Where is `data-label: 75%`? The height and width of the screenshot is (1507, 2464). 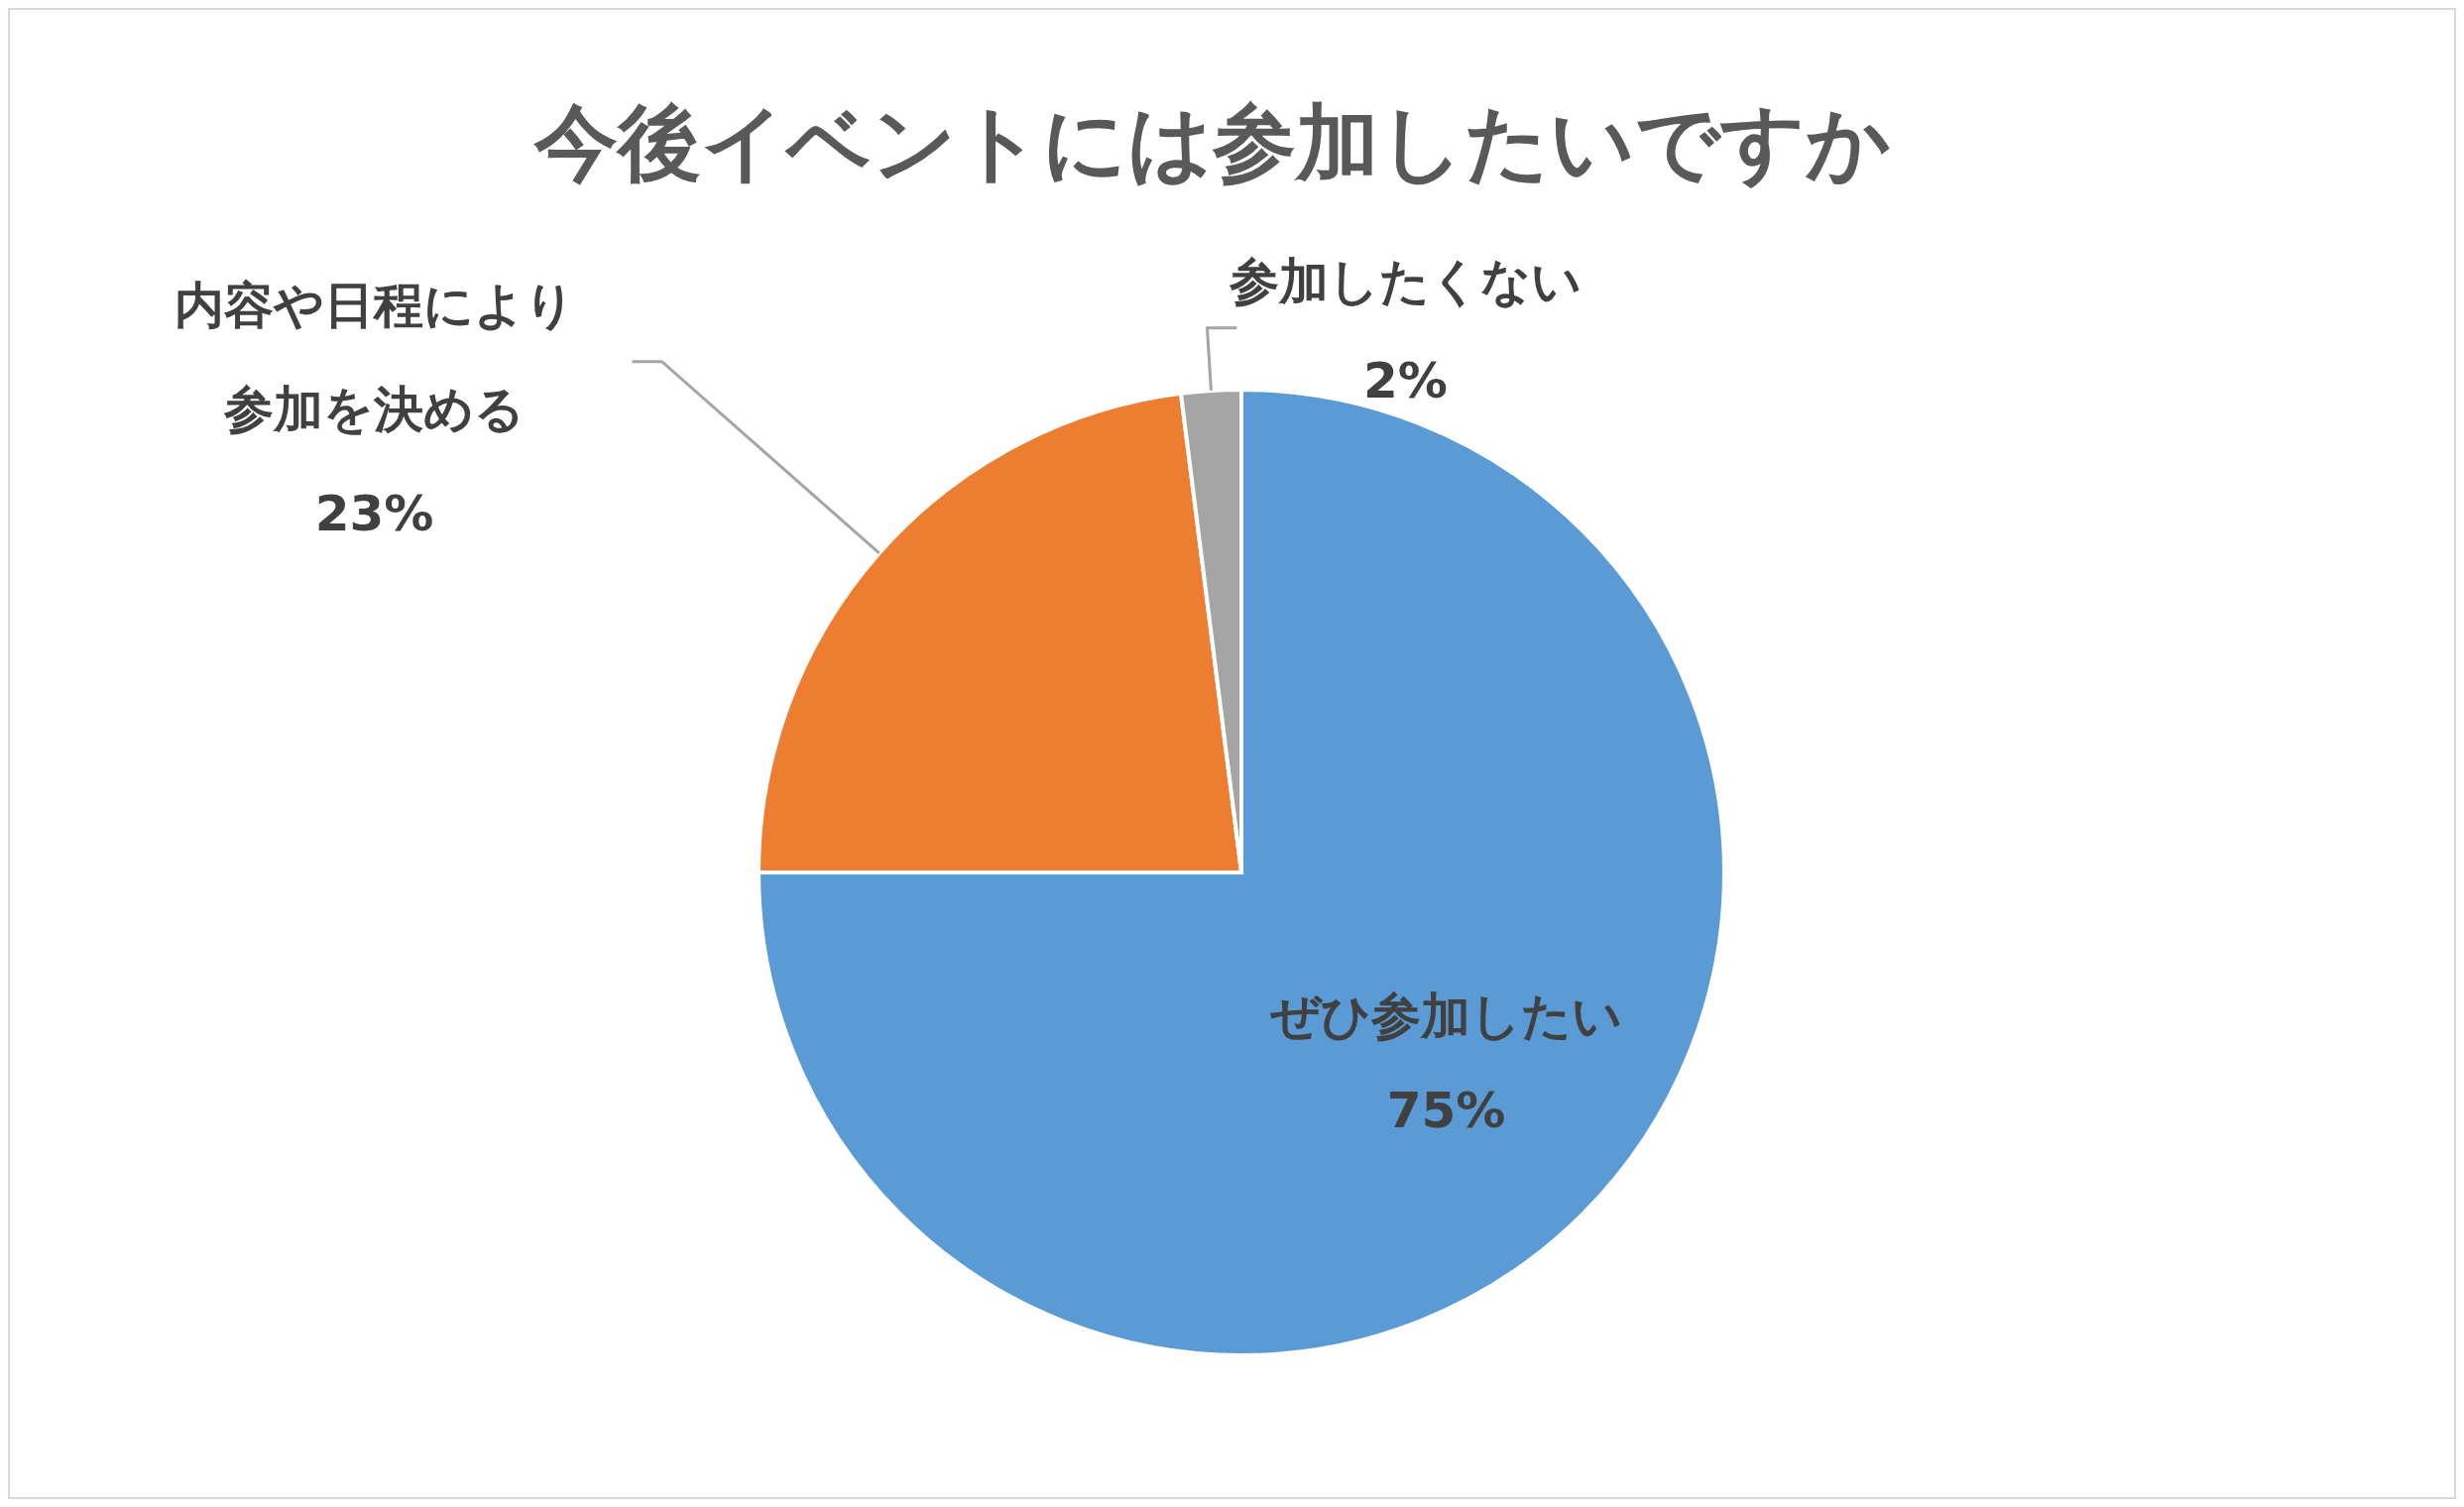
data-label: 75% is located at coordinates (1446, 1110).